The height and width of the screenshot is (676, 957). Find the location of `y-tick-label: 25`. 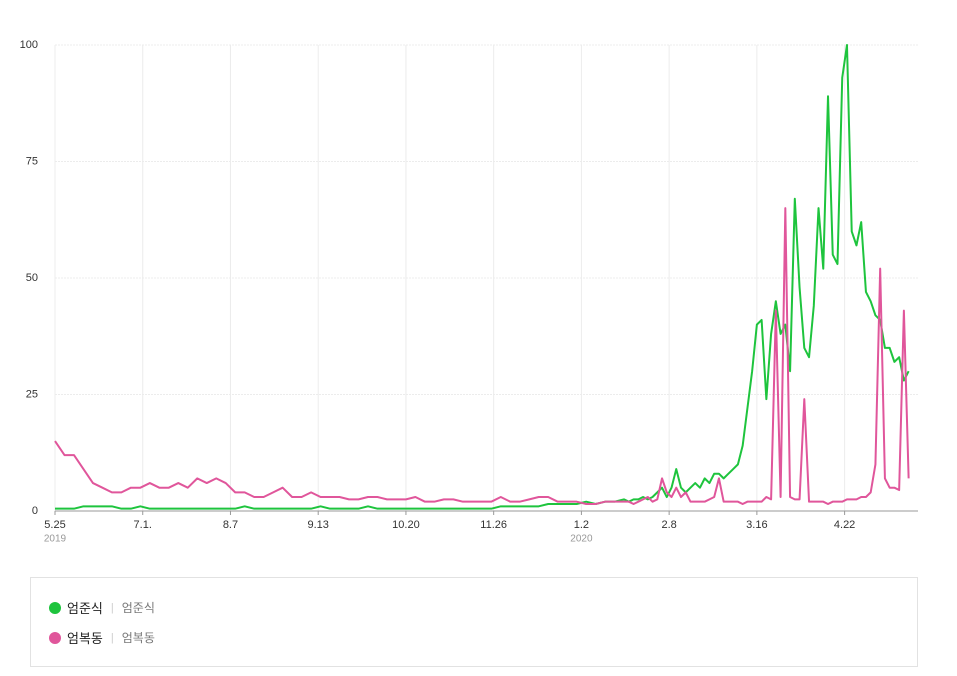

y-tick-label: 25 is located at coordinates (32, 394).